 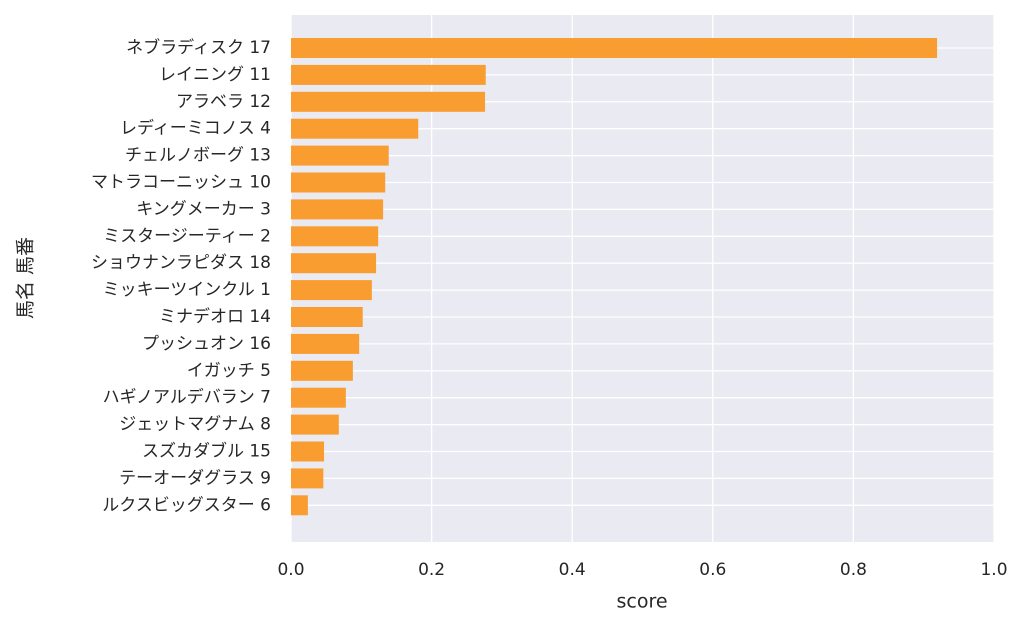 What do you see at coordinates (712, 570) in the screenshot?
I see `x-tick-label: 0.6` at bounding box center [712, 570].